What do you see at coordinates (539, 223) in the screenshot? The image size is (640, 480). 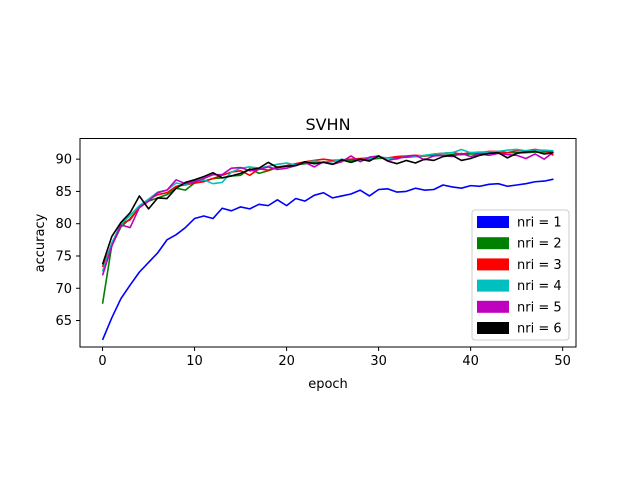 I see `legend-label-1: nri = 1` at bounding box center [539, 223].